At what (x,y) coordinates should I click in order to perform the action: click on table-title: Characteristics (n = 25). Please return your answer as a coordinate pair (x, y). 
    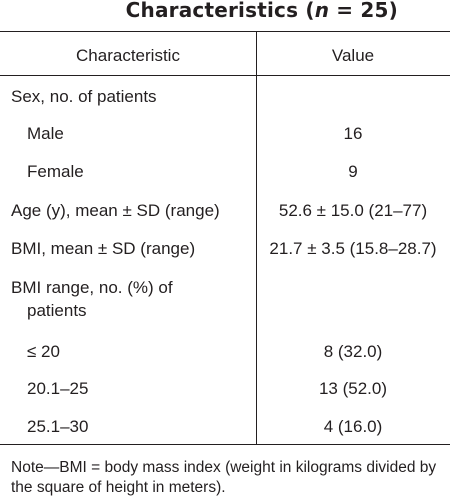
    Looking at the image, I should click on (225, 13).